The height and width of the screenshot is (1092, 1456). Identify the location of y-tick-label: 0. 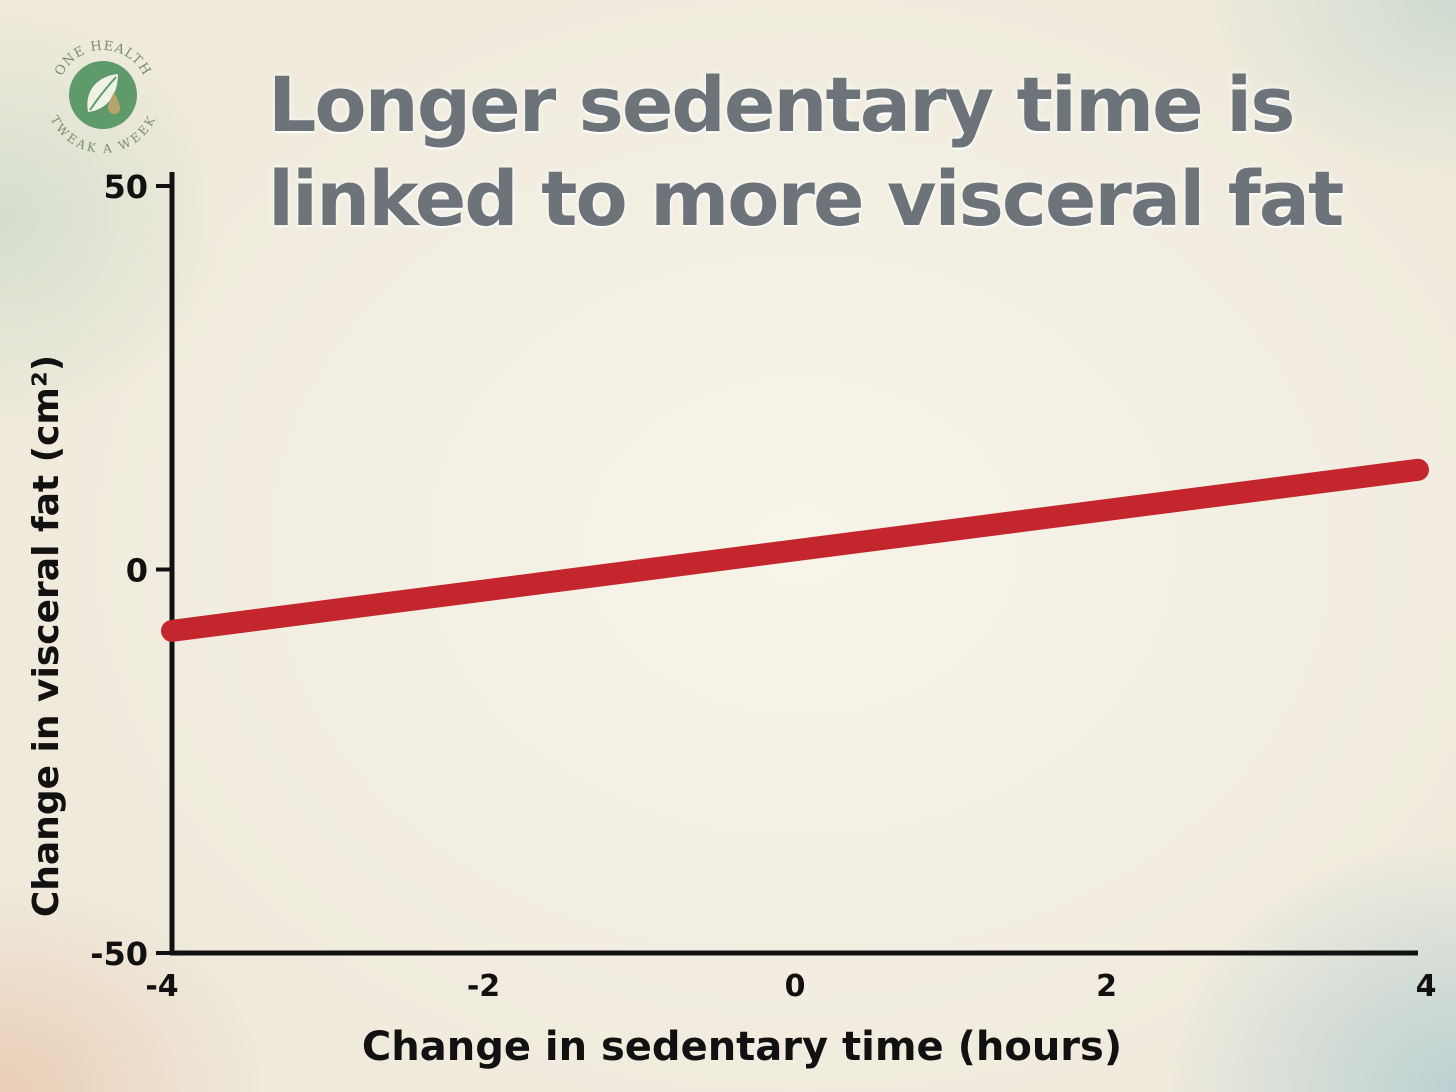
(137, 571).